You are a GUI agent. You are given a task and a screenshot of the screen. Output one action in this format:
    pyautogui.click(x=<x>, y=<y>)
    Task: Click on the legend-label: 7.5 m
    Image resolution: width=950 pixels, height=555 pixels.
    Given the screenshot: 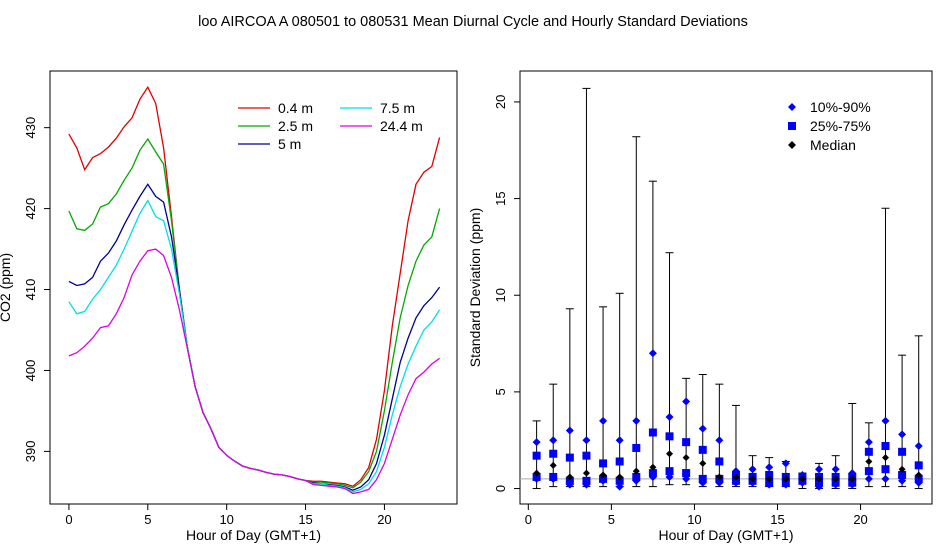 What is the action you would take?
    pyautogui.click(x=397, y=108)
    